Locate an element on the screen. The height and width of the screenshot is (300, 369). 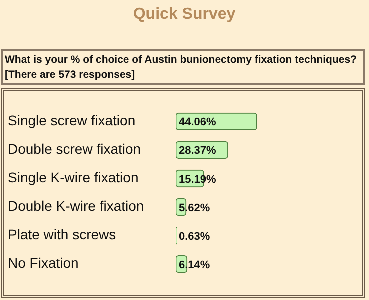
y-tick-label: Single screw fixation is located at coordinates (72, 120).